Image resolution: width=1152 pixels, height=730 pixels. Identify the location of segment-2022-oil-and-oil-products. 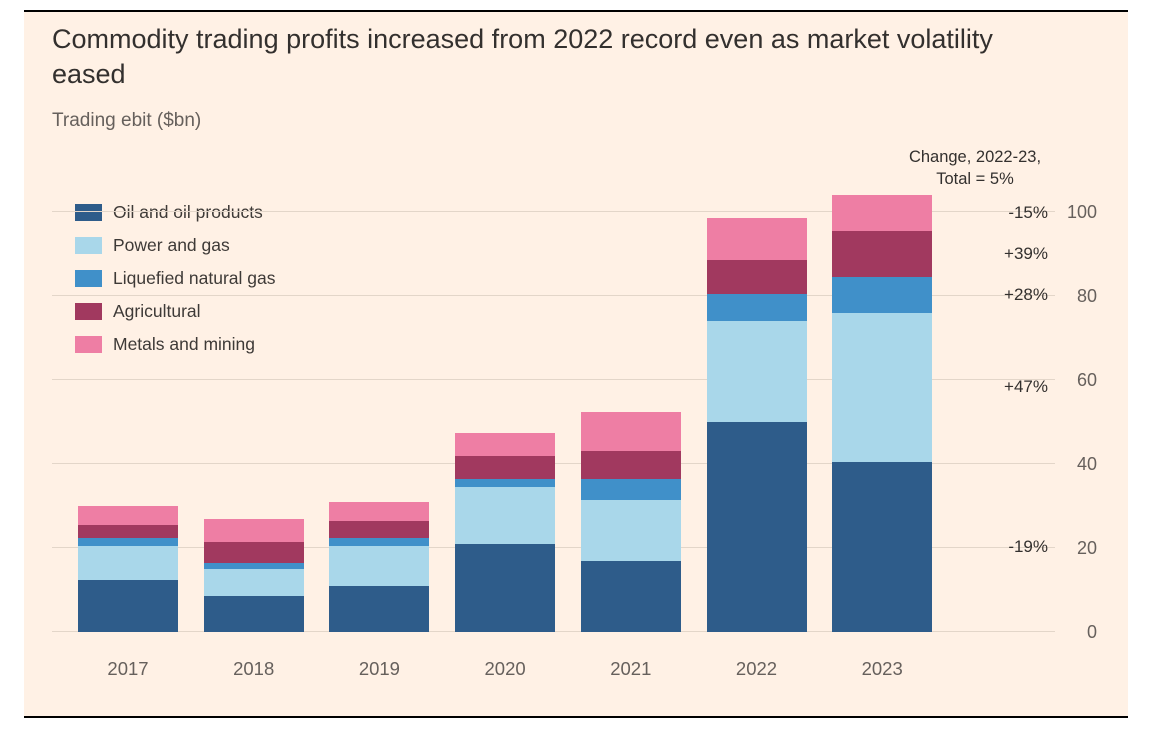
(756, 527).